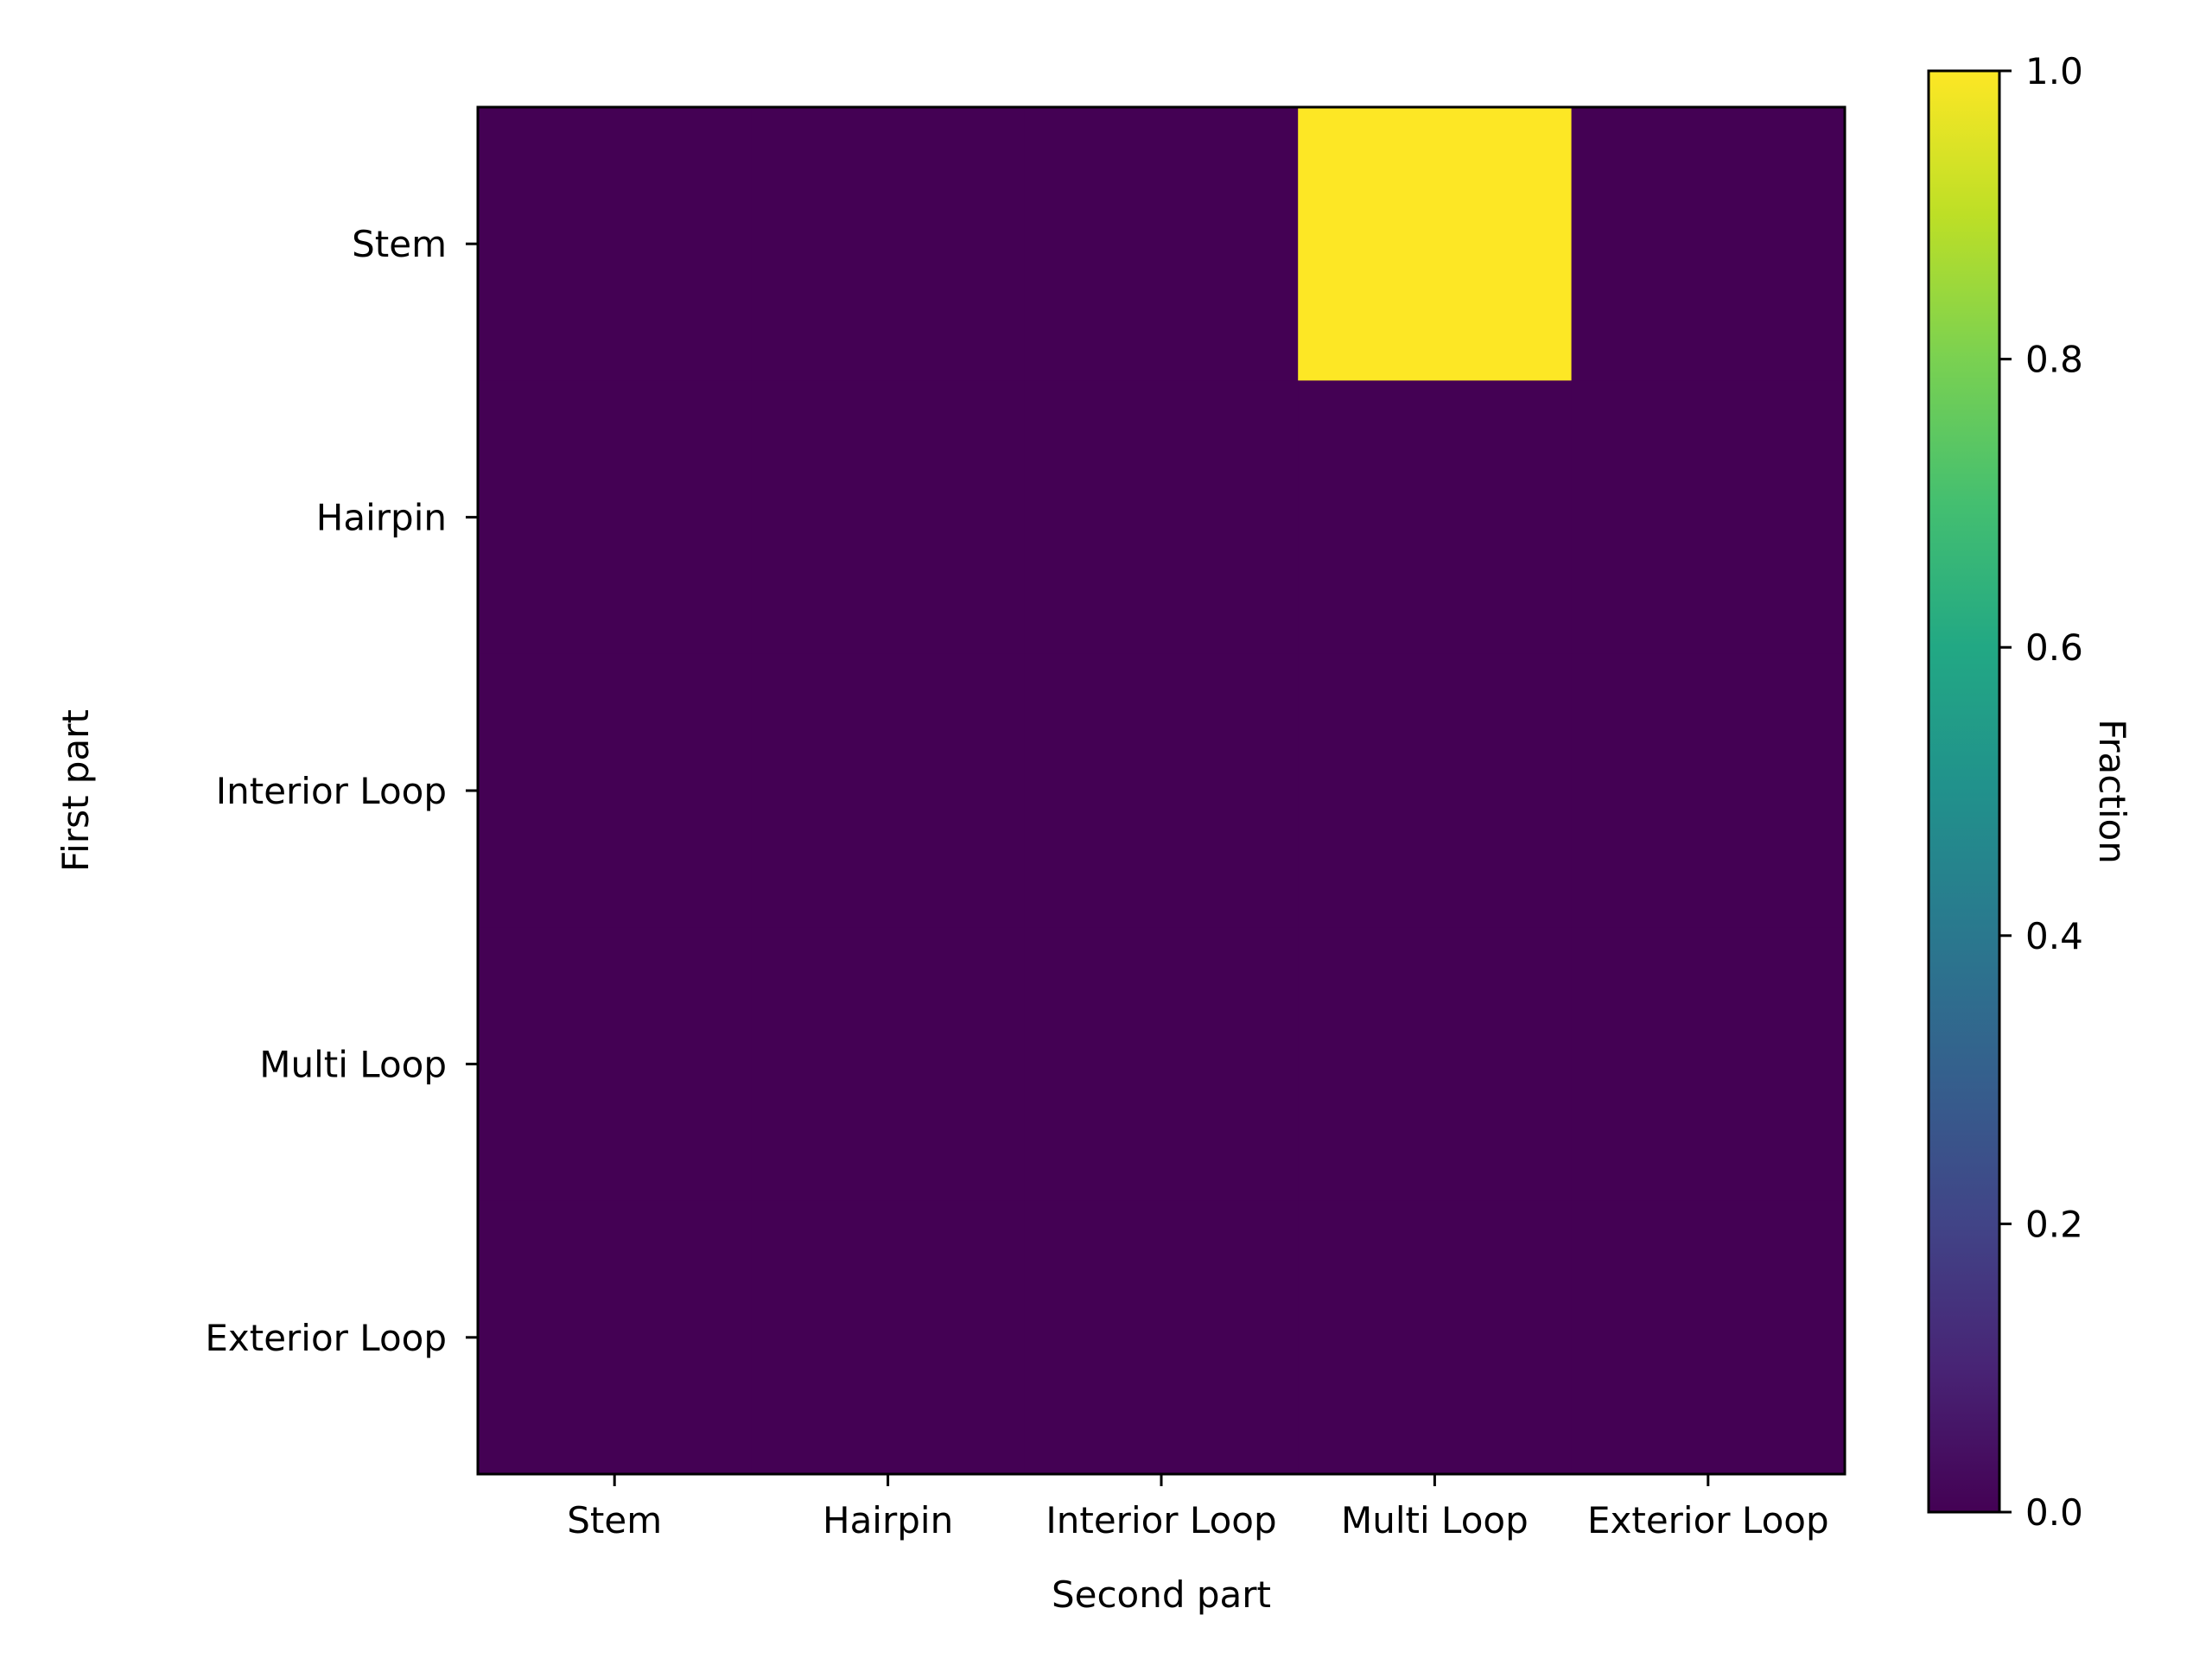 The height and width of the screenshot is (1659, 2212). I want to click on x-axis-label: Second part, so click(1161, 1594).